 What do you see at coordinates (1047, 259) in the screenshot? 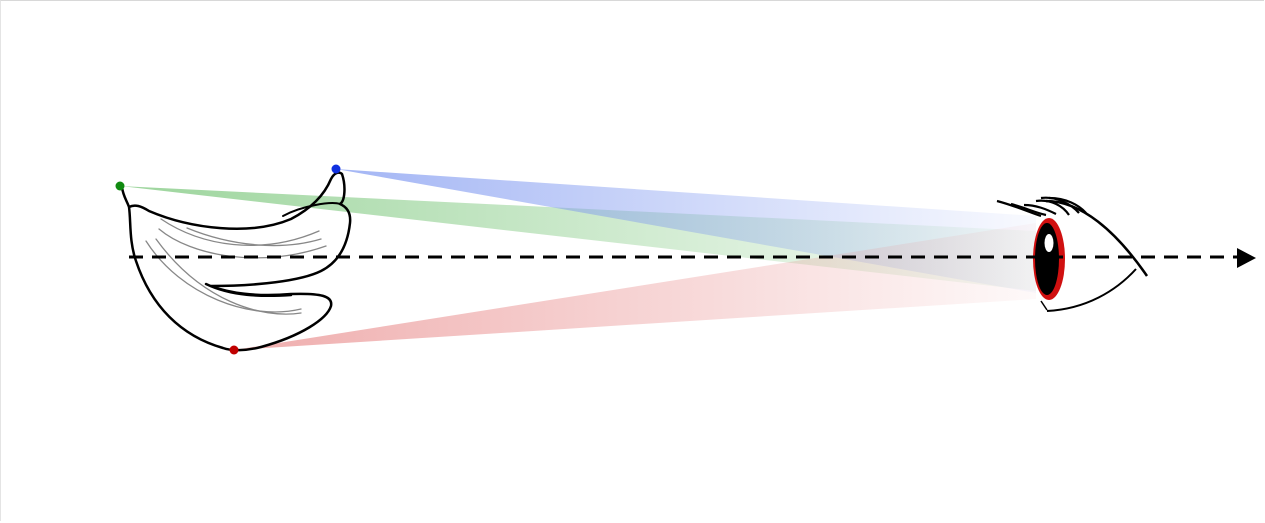
I see `eye-pupil` at bounding box center [1047, 259].